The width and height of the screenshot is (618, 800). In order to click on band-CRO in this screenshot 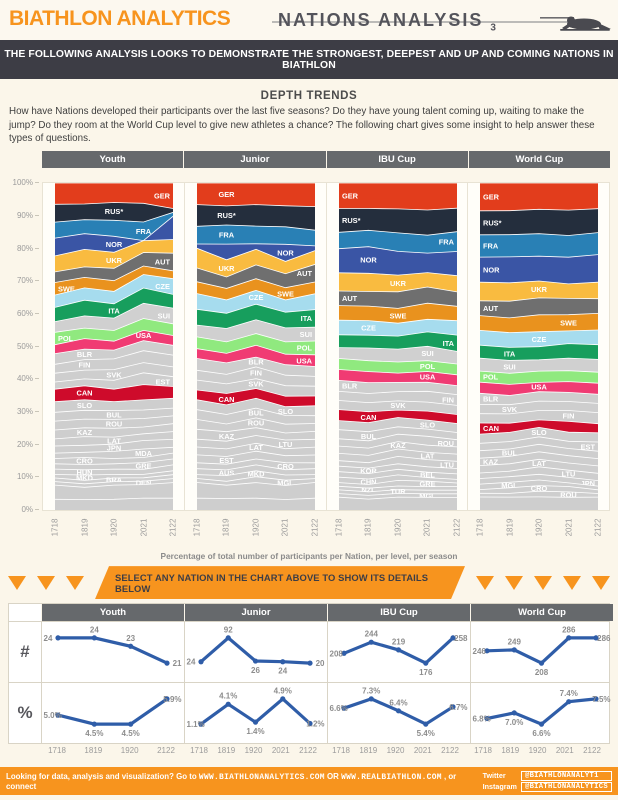, I will do `click(255, 465)`.